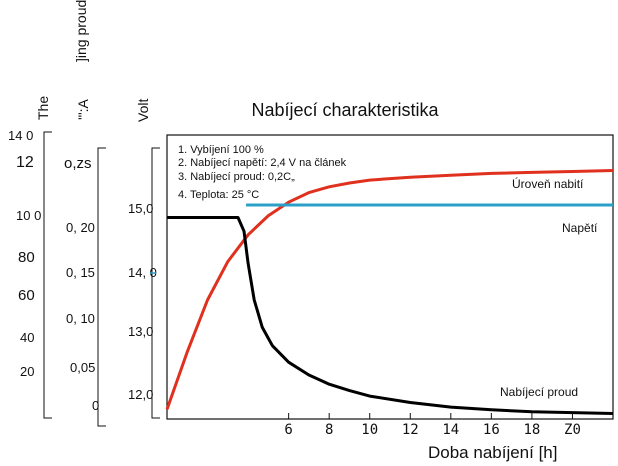  Describe the element at coordinates (218, 195) in the screenshot. I see `note-4: 4. Teplota: 25 °C` at that location.